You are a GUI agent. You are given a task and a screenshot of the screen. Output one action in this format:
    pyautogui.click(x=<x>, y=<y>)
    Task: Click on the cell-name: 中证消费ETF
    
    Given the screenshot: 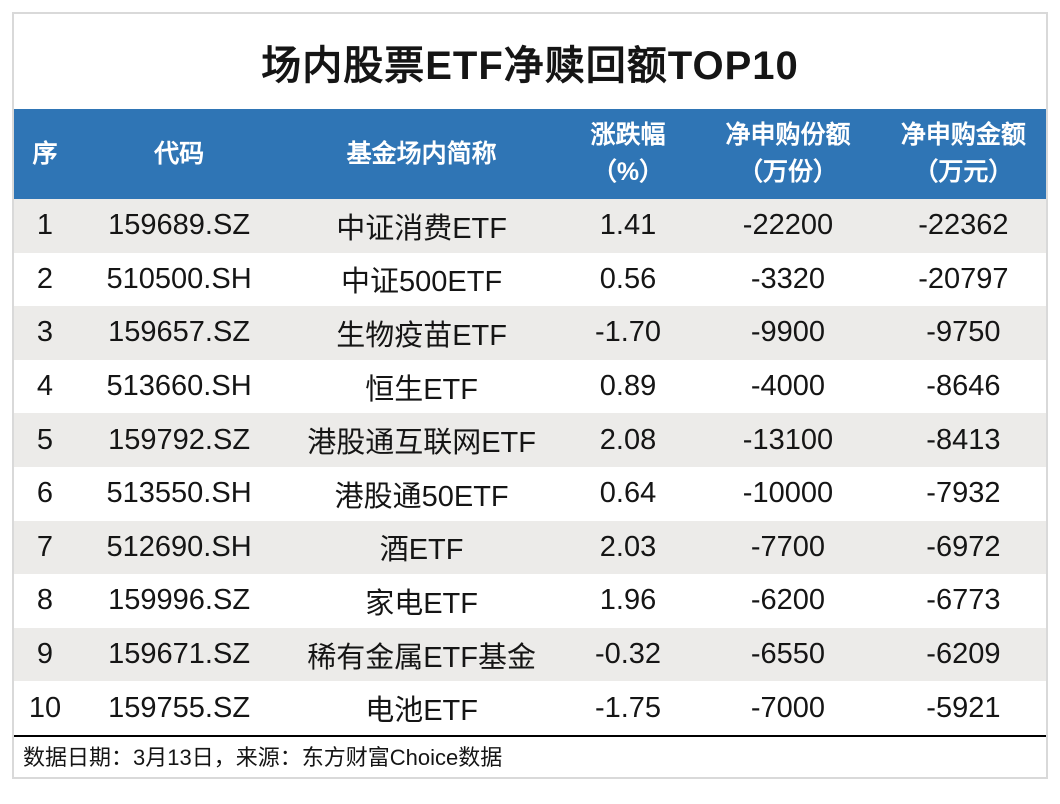 What is the action you would take?
    pyautogui.click(x=421, y=228)
    